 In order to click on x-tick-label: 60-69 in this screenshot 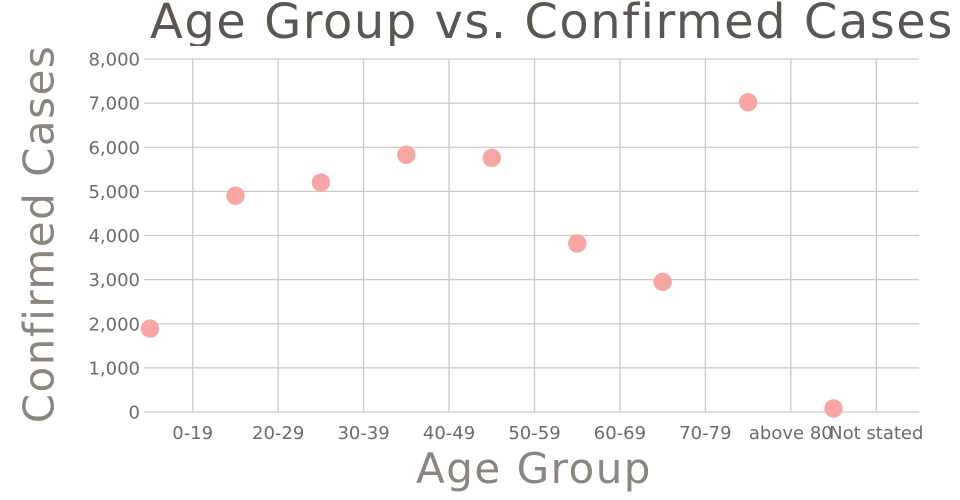, I will do `click(620, 433)`.